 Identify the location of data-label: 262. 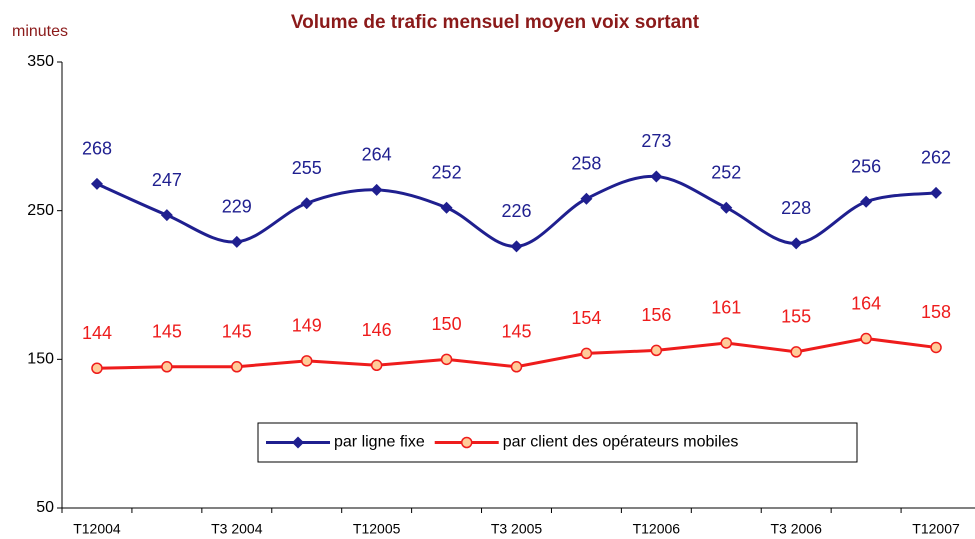
(936, 158).